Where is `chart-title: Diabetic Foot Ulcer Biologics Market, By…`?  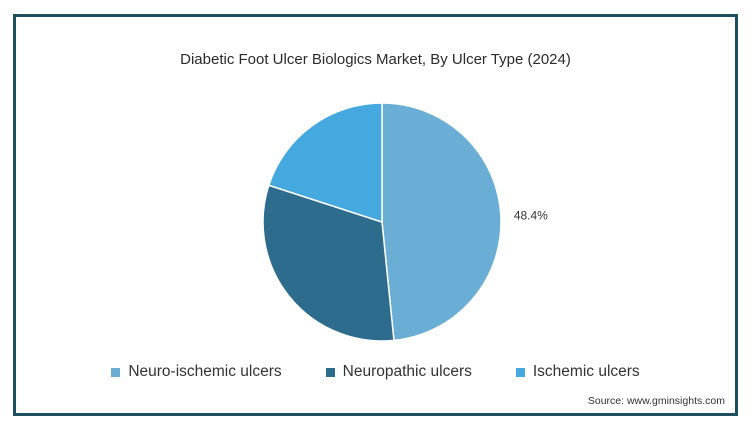 chart-title: Diabetic Foot Ulcer Biologics Market, By… is located at coordinates (375, 59).